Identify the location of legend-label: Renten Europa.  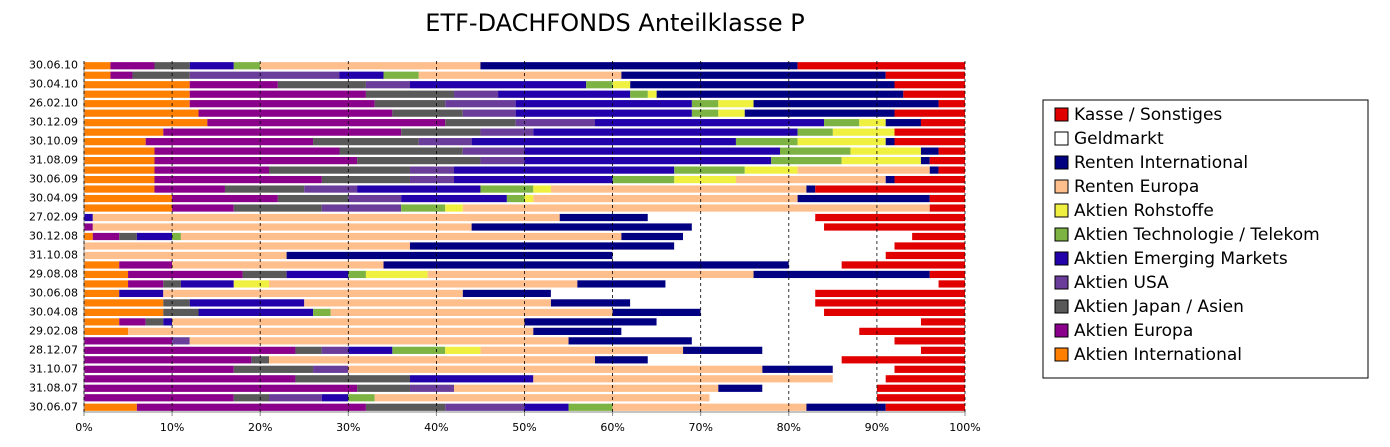
(1136, 187).